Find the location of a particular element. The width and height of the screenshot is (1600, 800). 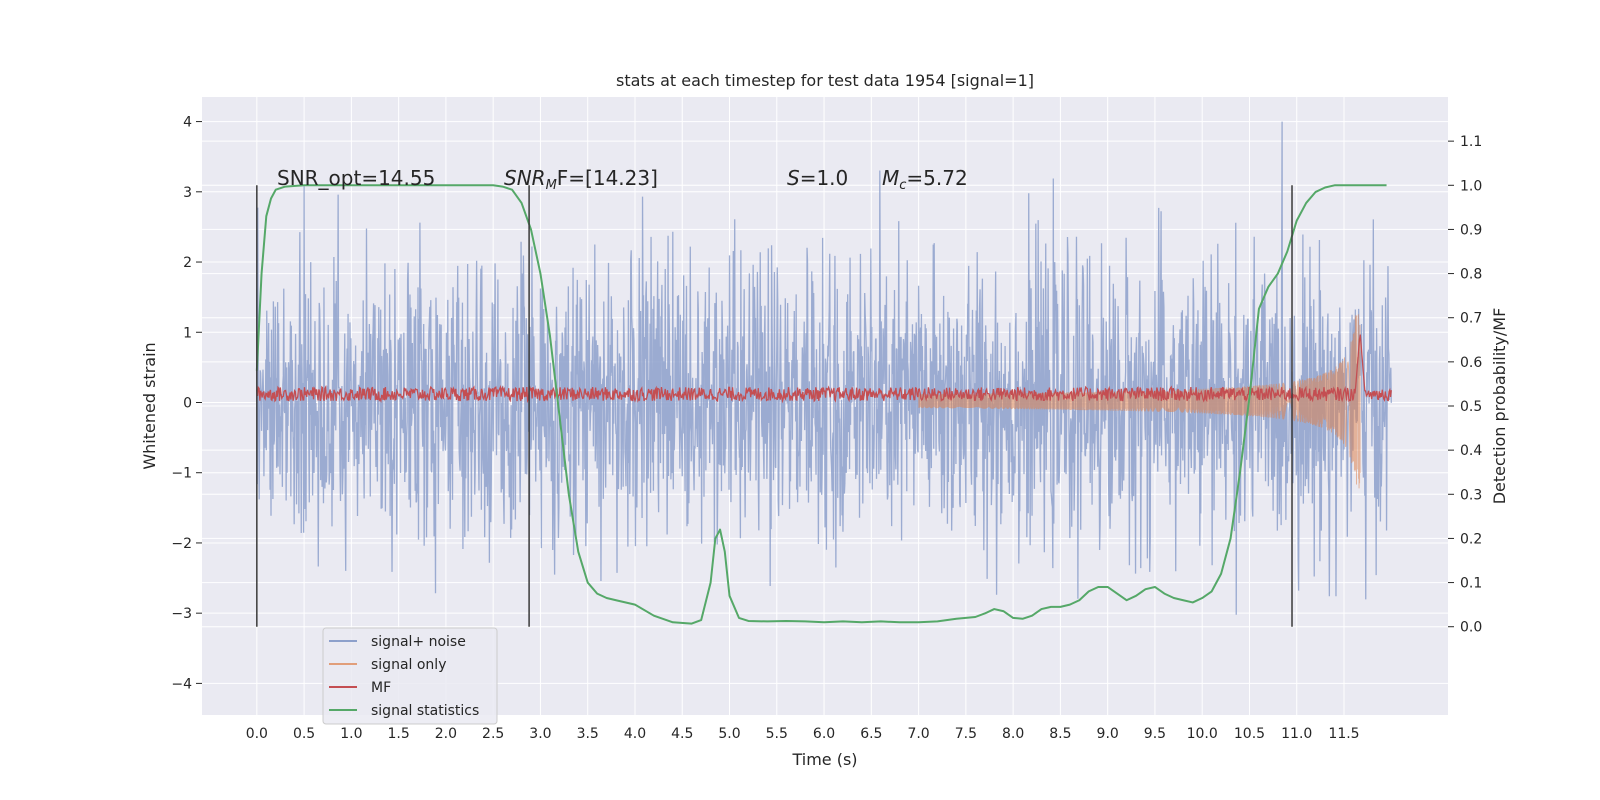

x-tick-label: 7.0 is located at coordinates (918, 734).